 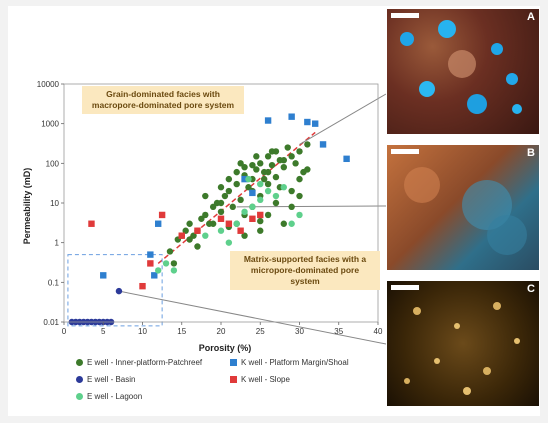 I want to click on x-tick-label: 15, so click(x=181, y=331).